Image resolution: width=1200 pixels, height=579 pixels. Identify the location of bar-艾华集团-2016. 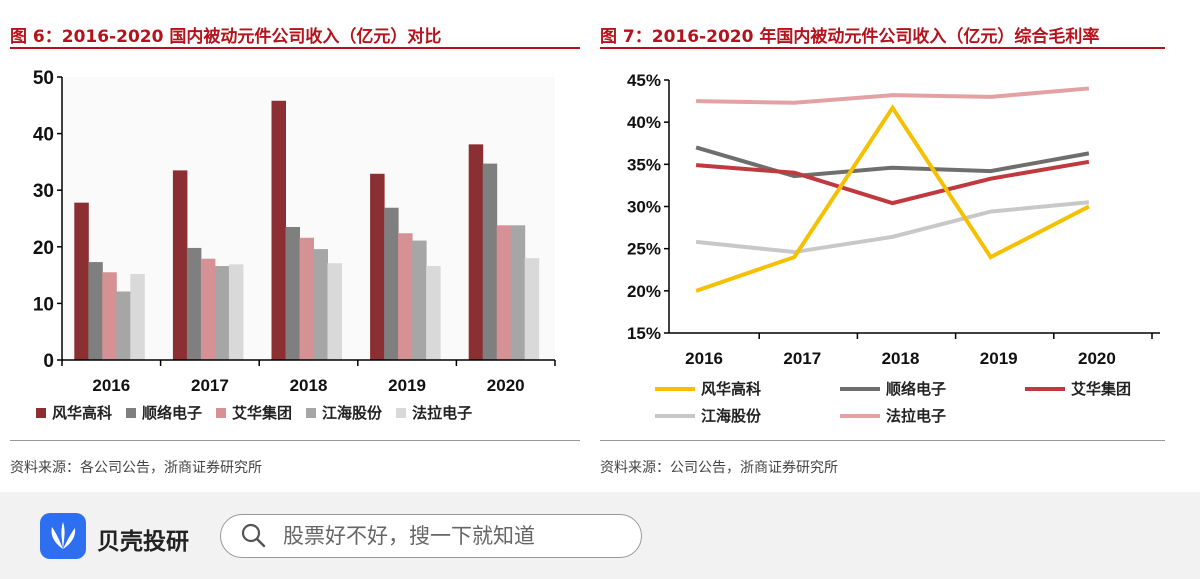
(109, 316).